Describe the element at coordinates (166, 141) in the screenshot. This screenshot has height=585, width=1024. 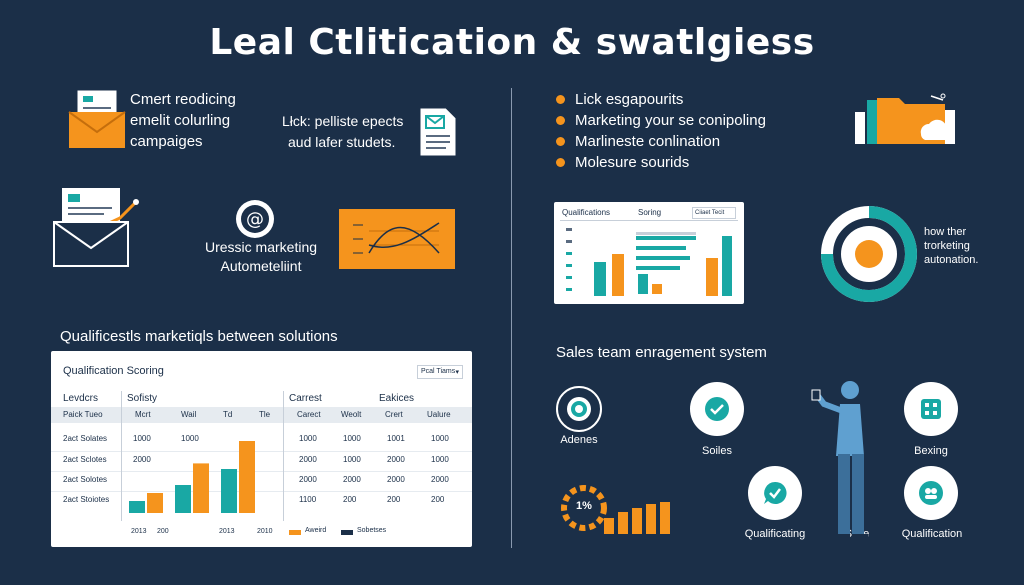
I see `campaign-text-line-3: campaiges` at that location.